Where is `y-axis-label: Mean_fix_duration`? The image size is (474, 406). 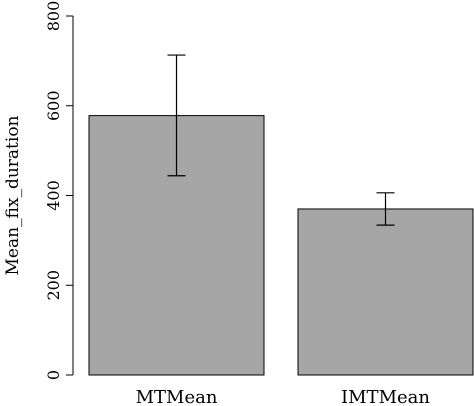 y-axis-label: Mean_fix_duration is located at coordinates (13, 195).